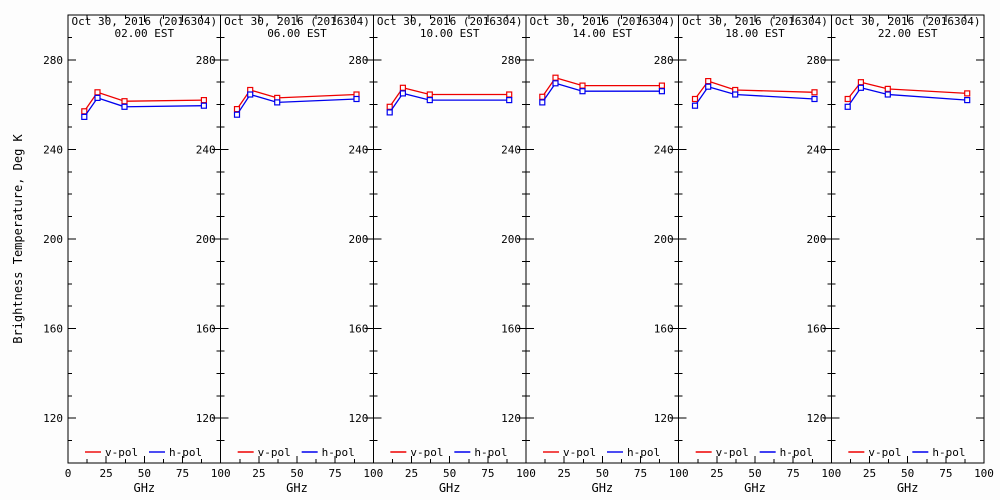 The height and width of the screenshot is (500, 1000). I want to click on panel-title-time: 18.00 EST, so click(755, 33).